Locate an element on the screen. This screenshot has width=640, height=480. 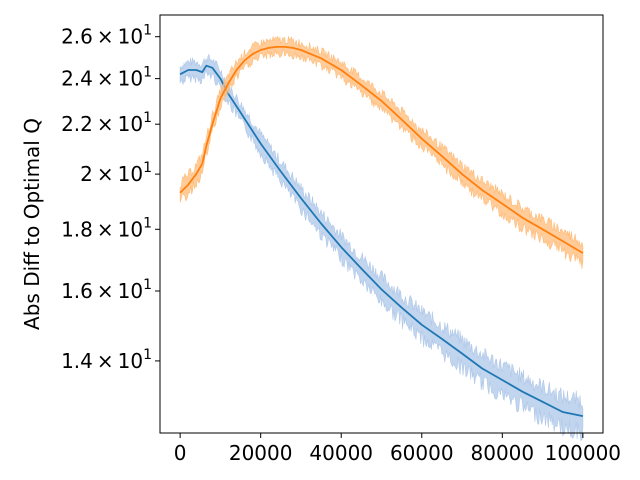
y-axis-label: Abs Diff to Optimal Q is located at coordinates (32, 224).